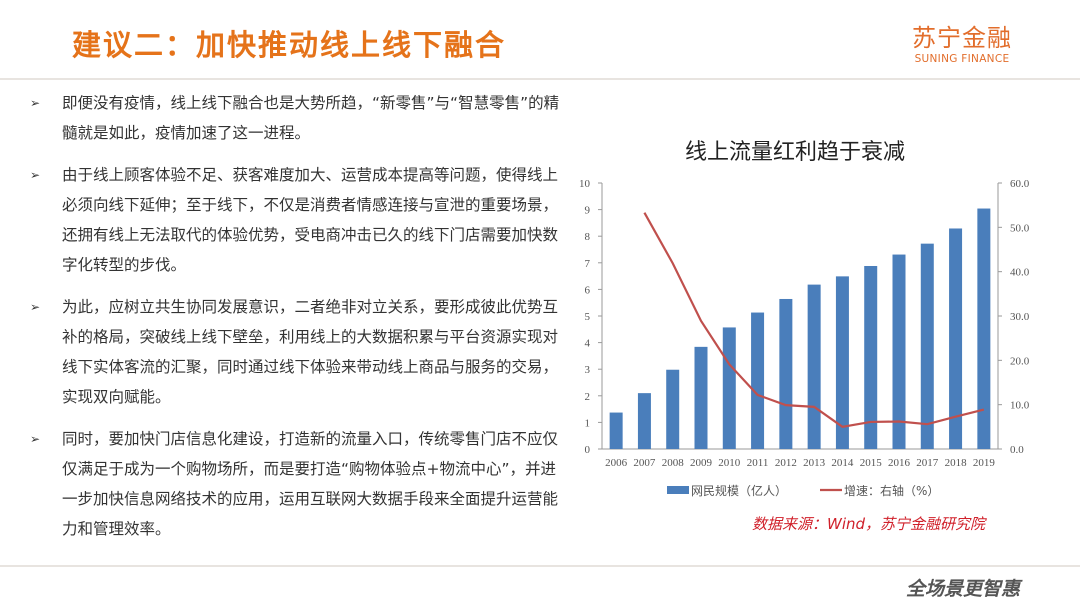  Describe the element at coordinates (1017, 450) in the screenshot. I see `right-tick-label: 0.0` at that location.